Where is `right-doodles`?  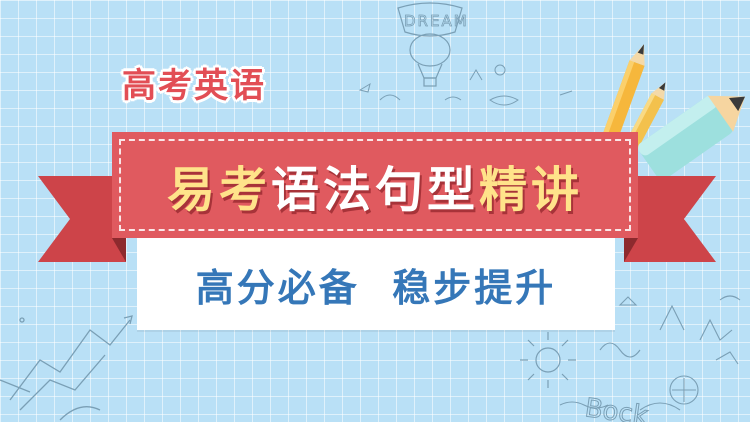 right-doodles is located at coordinates (650, 353).